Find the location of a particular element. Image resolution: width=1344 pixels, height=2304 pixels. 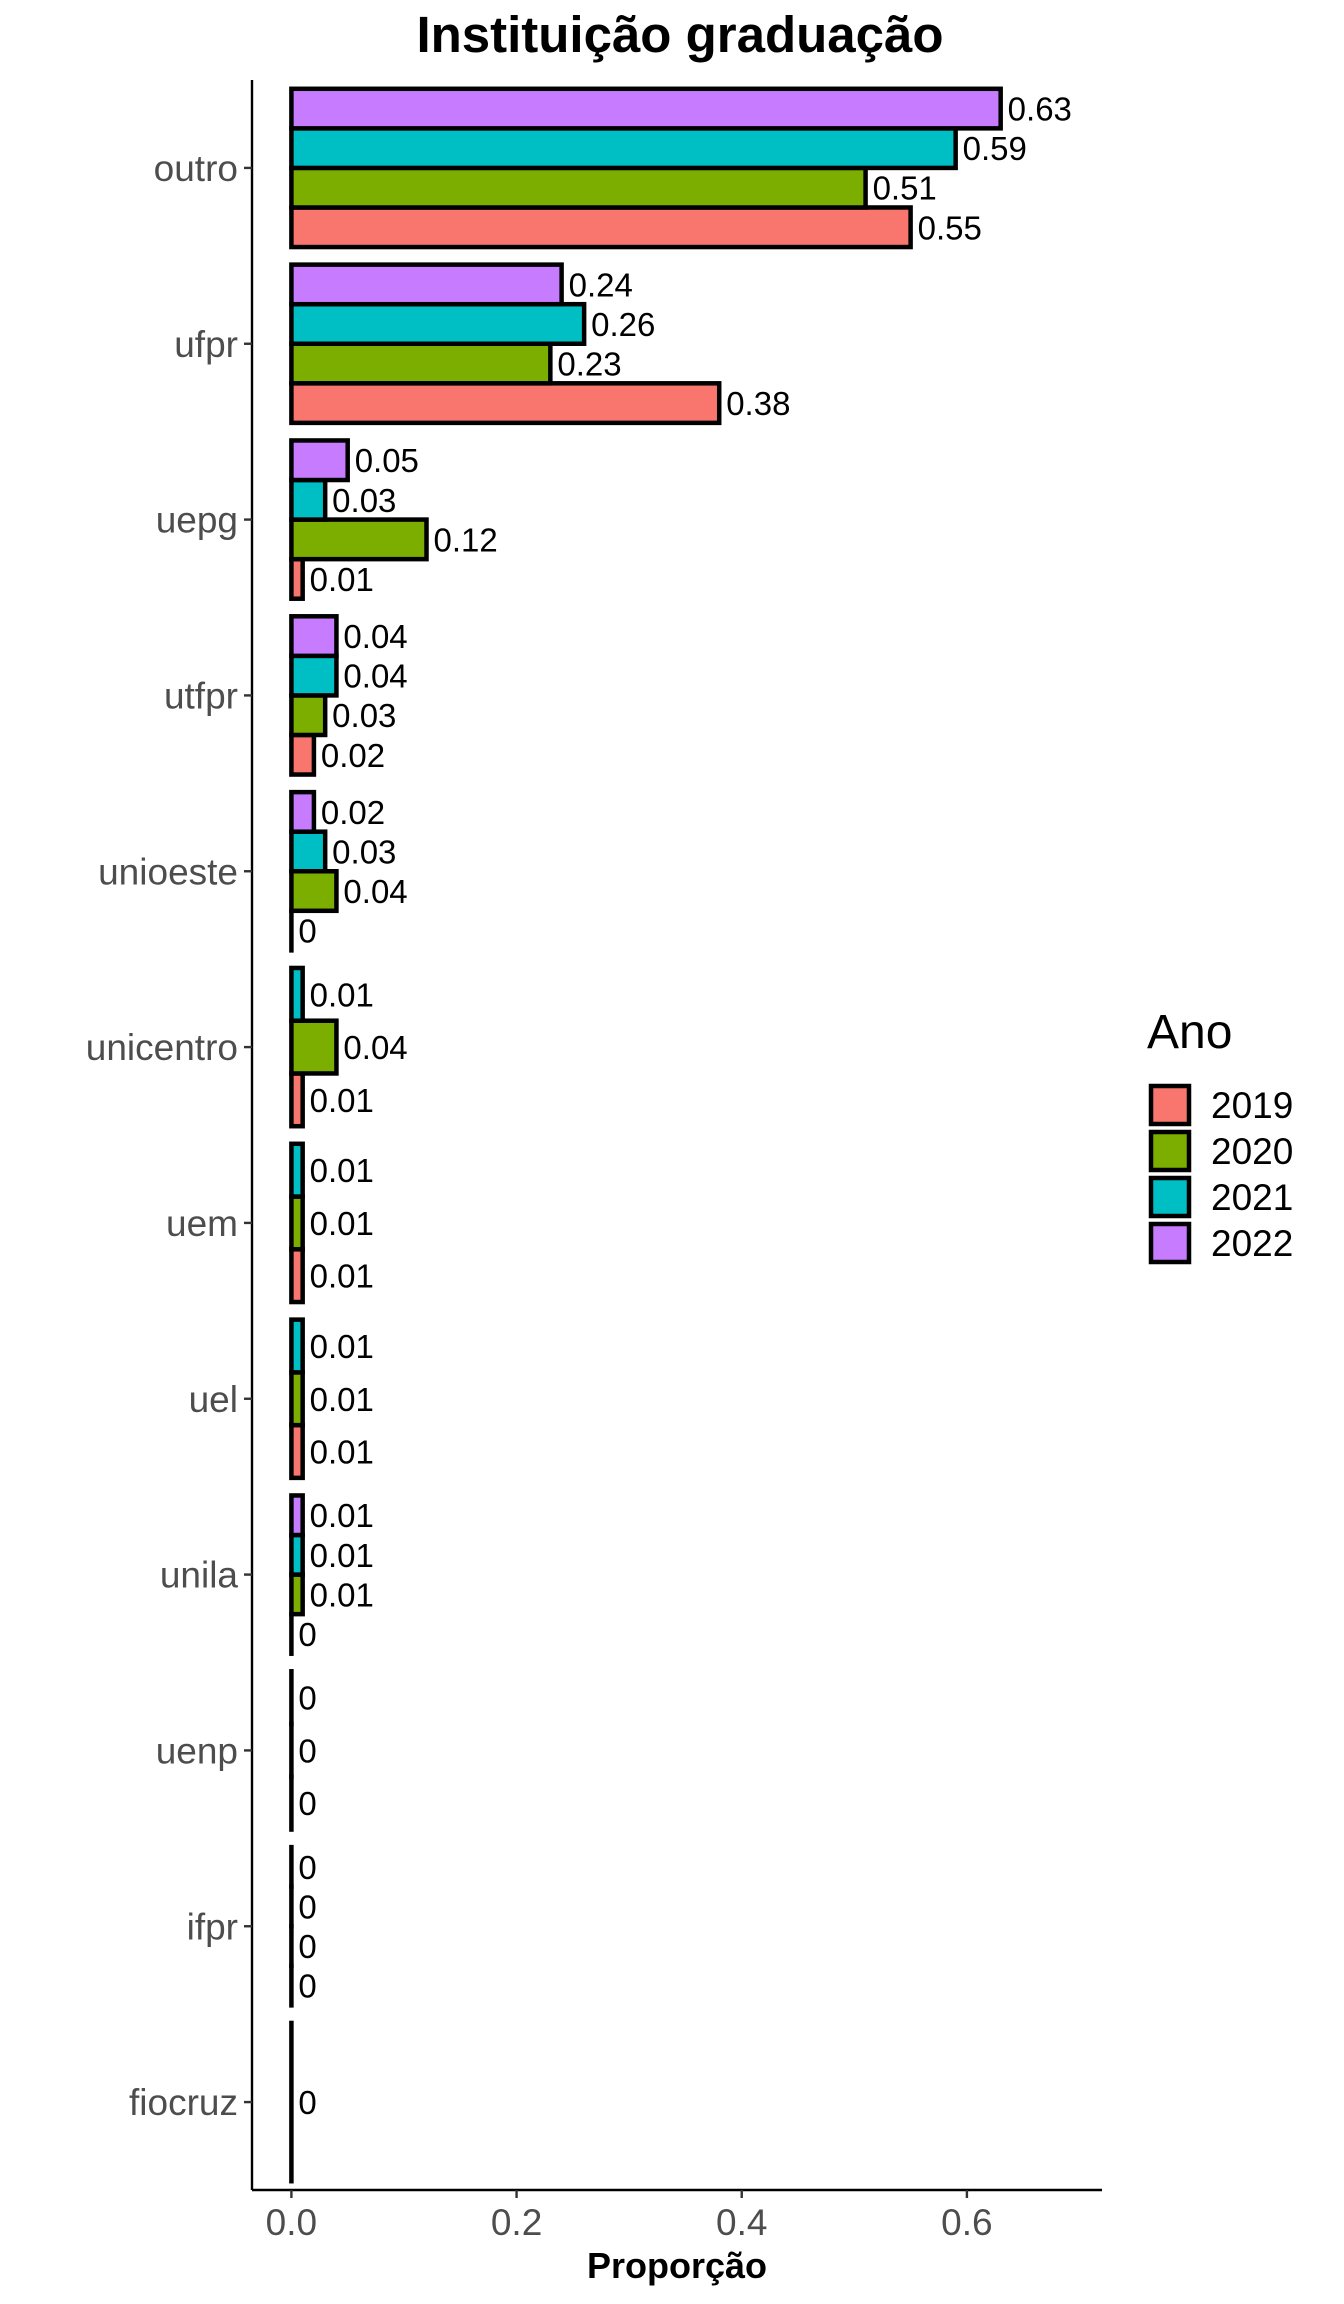

y-tick-label-utfpr: utfpr is located at coordinates (201, 695).